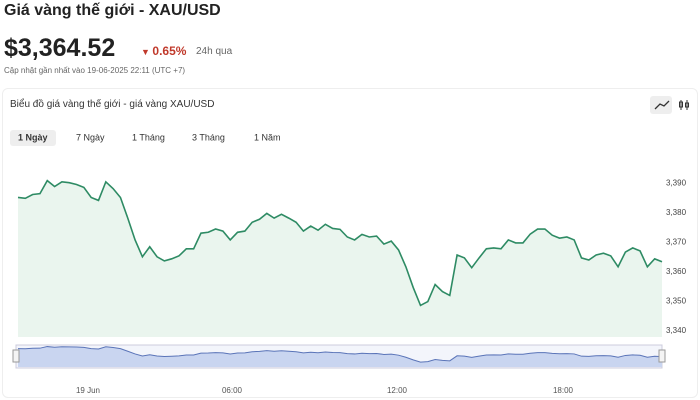 The width and height of the screenshot is (700, 400). Describe the element at coordinates (232, 390) in the screenshot. I see `navigator-label: 06:00` at that location.